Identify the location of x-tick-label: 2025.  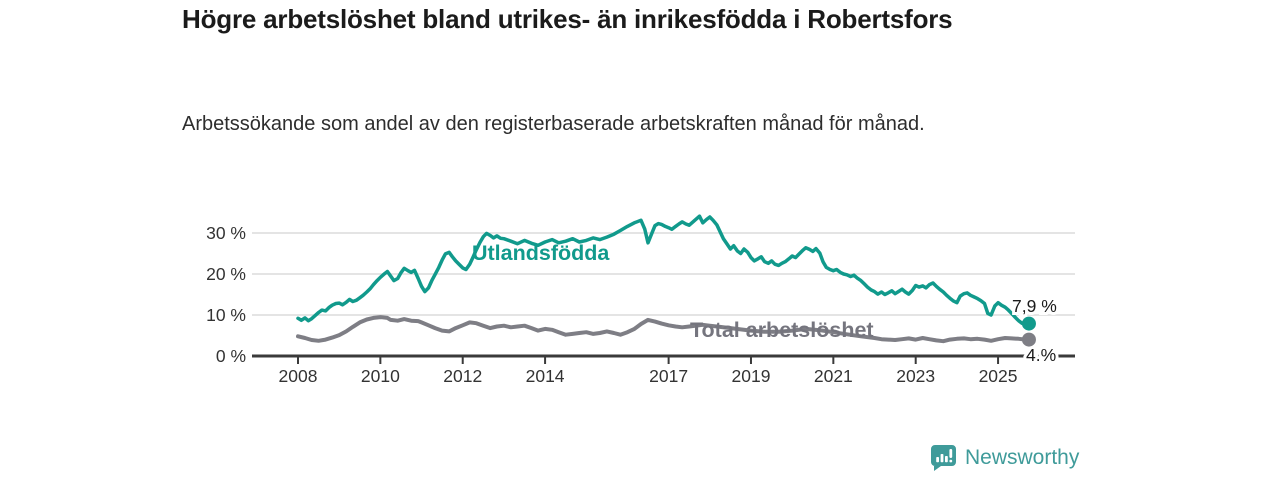
(998, 376).